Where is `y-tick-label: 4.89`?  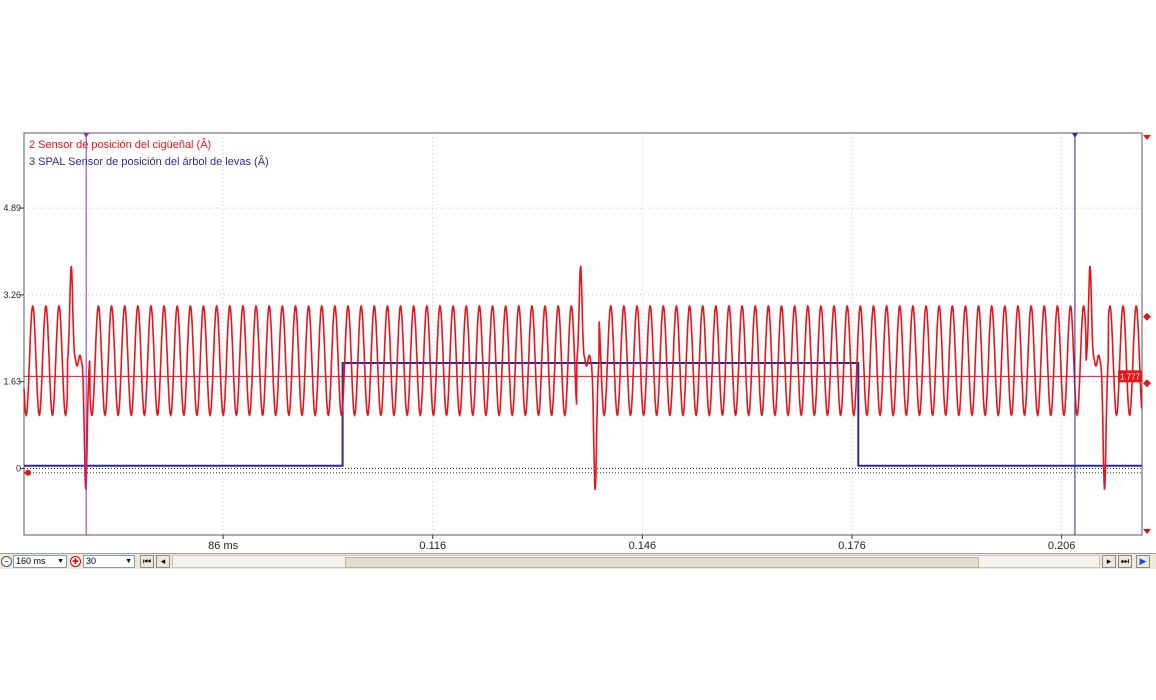
y-tick-label: 4.89 is located at coordinates (12, 208).